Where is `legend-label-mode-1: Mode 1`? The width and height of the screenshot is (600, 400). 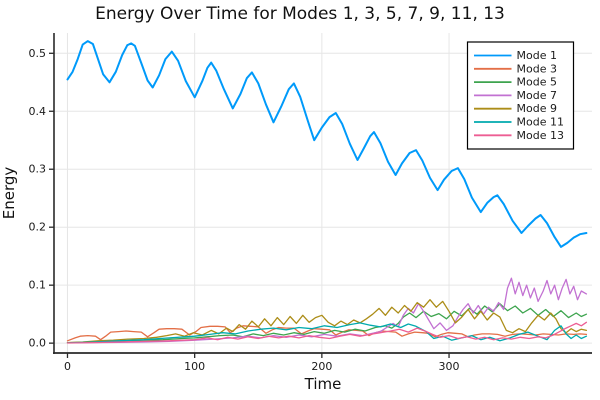
legend-label-mode-1: Mode 1 is located at coordinates (537, 55).